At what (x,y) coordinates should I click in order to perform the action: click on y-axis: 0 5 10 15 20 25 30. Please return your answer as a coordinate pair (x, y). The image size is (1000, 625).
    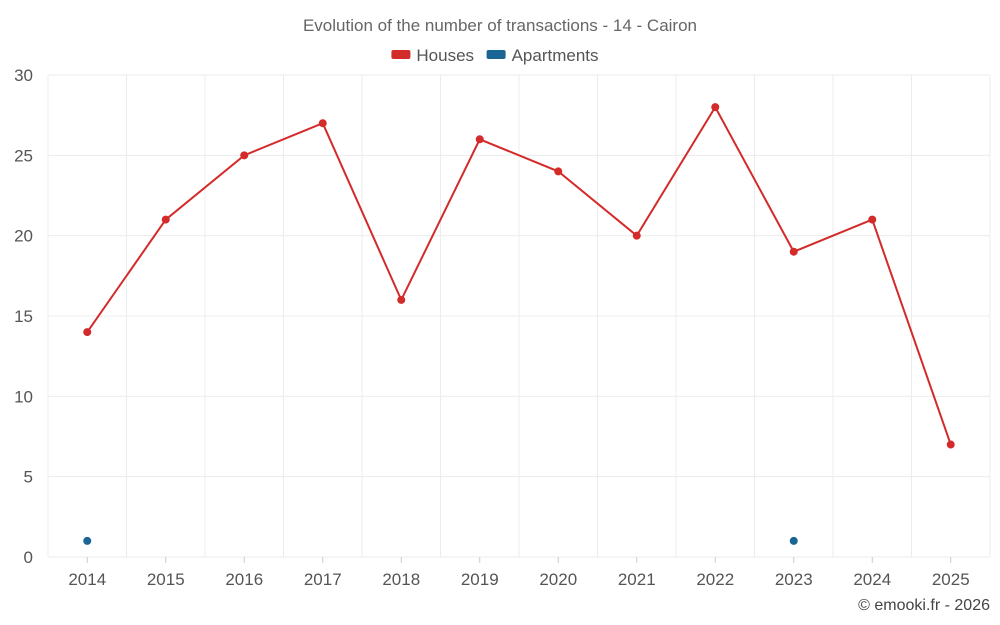
    Looking at the image, I should click on (23, 316).